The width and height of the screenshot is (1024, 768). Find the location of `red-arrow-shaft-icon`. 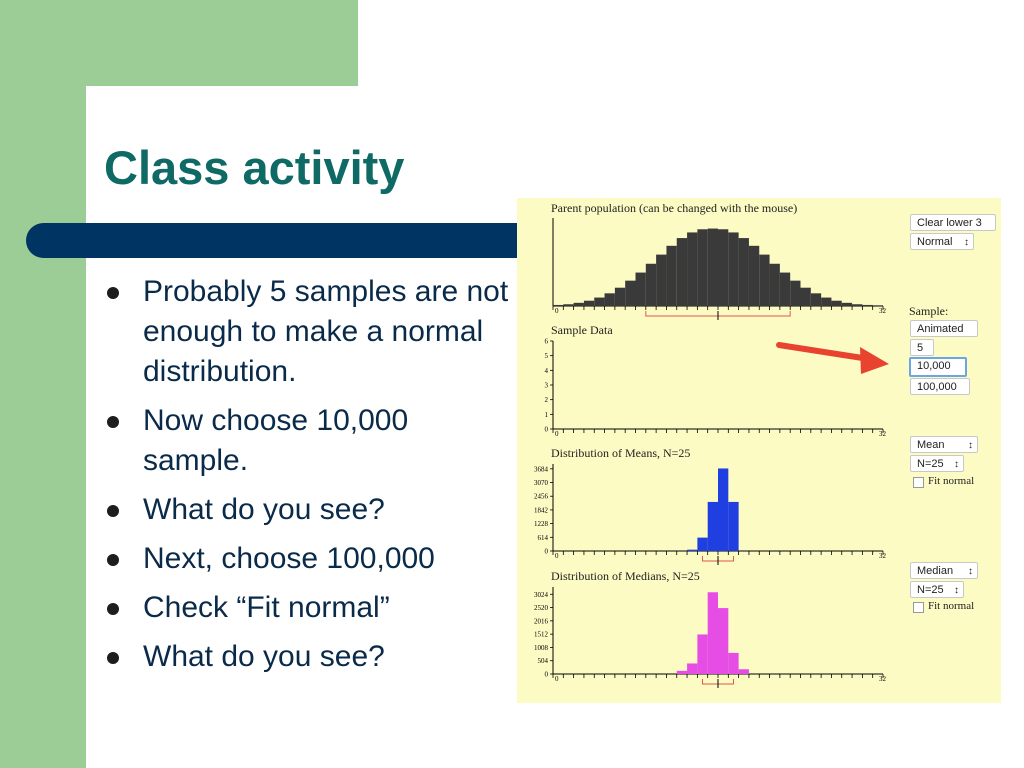

red-arrow-shaft-icon is located at coordinates (824, 352).